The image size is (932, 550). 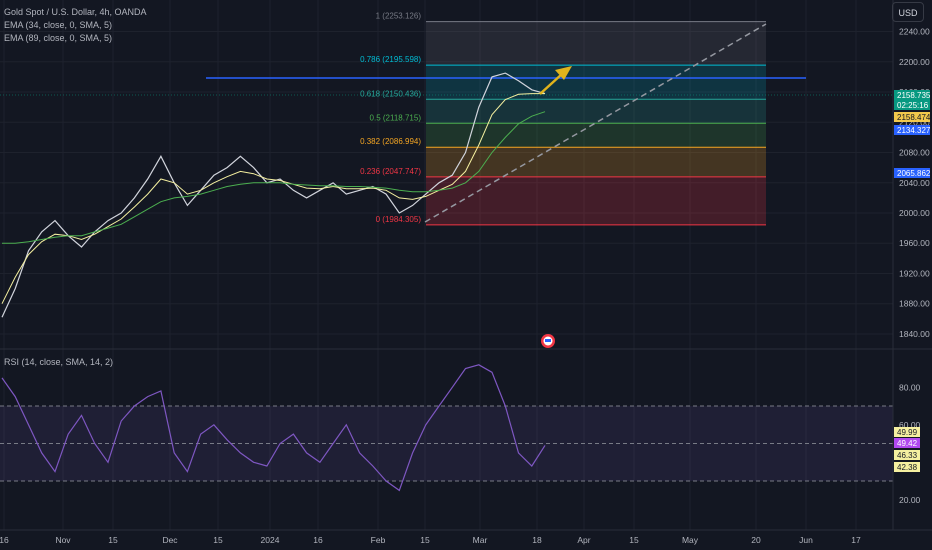 I want to click on time-tick-label: 17, so click(x=856, y=540).